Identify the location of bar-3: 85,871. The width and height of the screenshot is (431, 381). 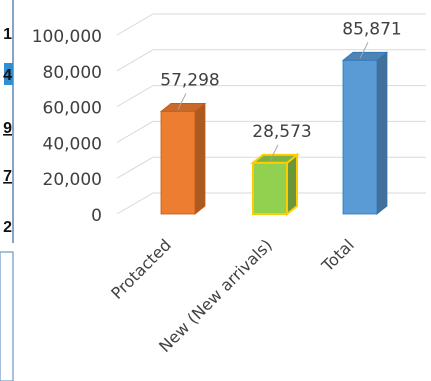
(371, 117).